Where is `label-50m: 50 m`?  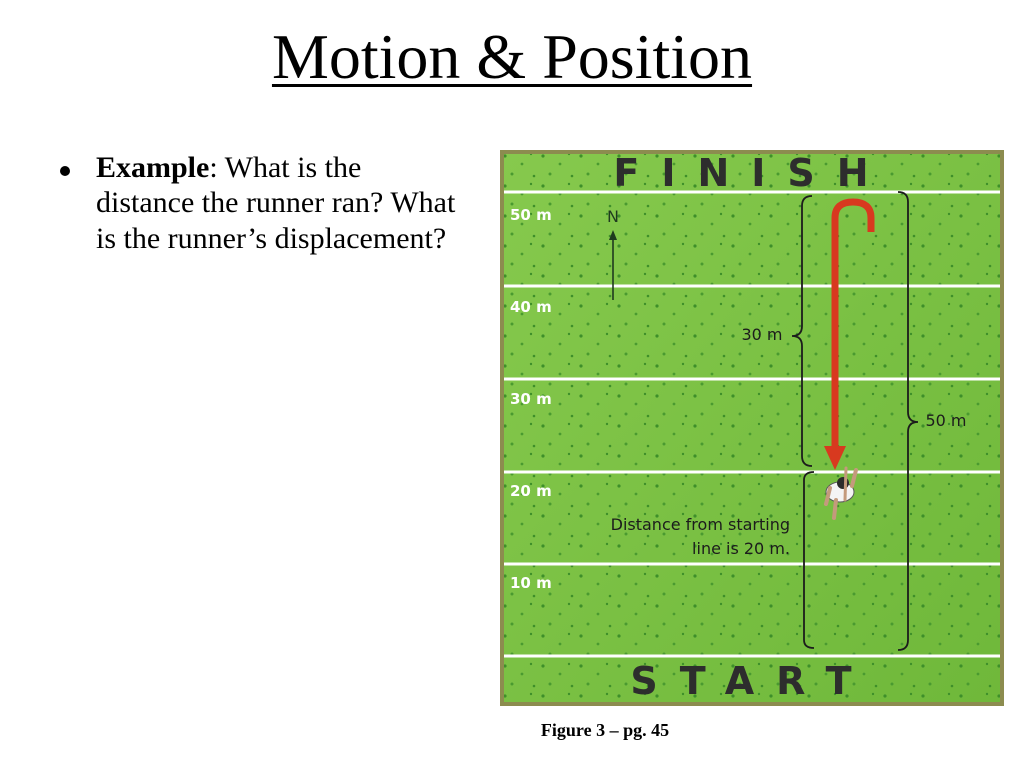
label-50m: 50 m is located at coordinates (531, 215).